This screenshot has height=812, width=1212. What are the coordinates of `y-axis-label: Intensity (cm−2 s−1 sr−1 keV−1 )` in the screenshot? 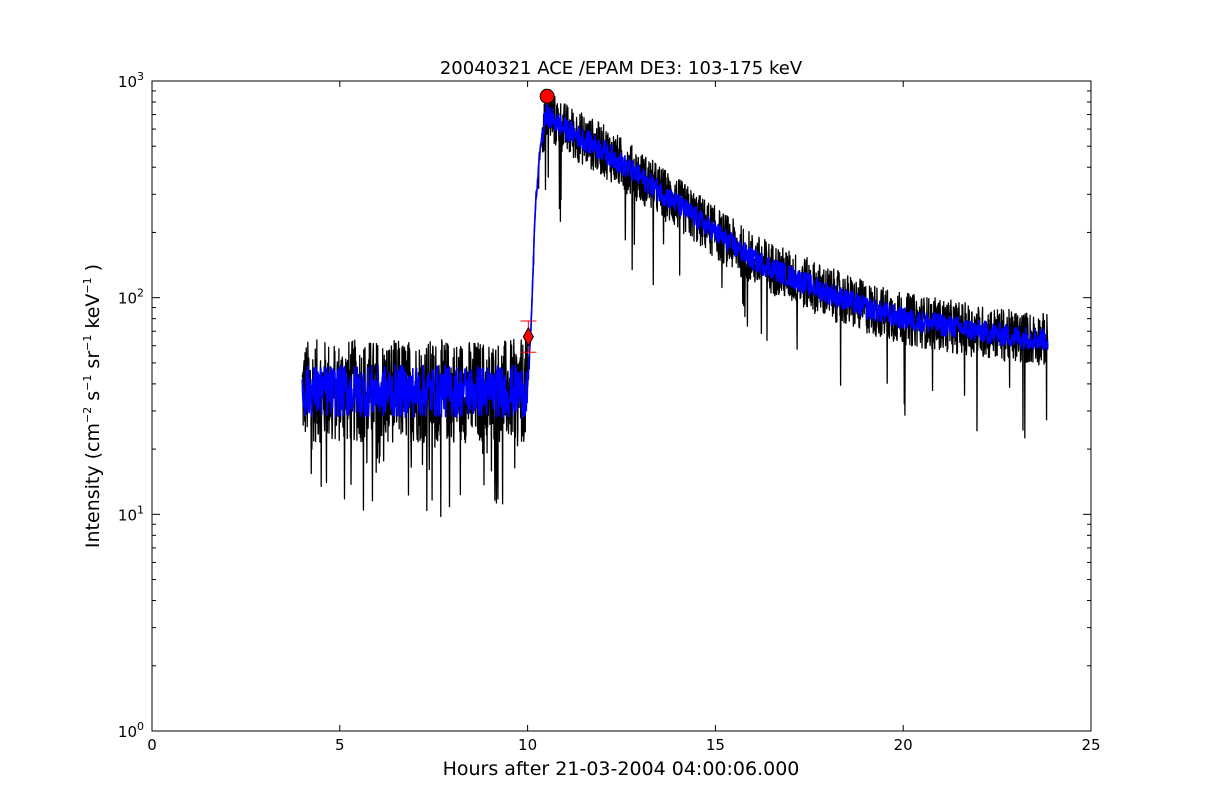 It's located at (92, 406).